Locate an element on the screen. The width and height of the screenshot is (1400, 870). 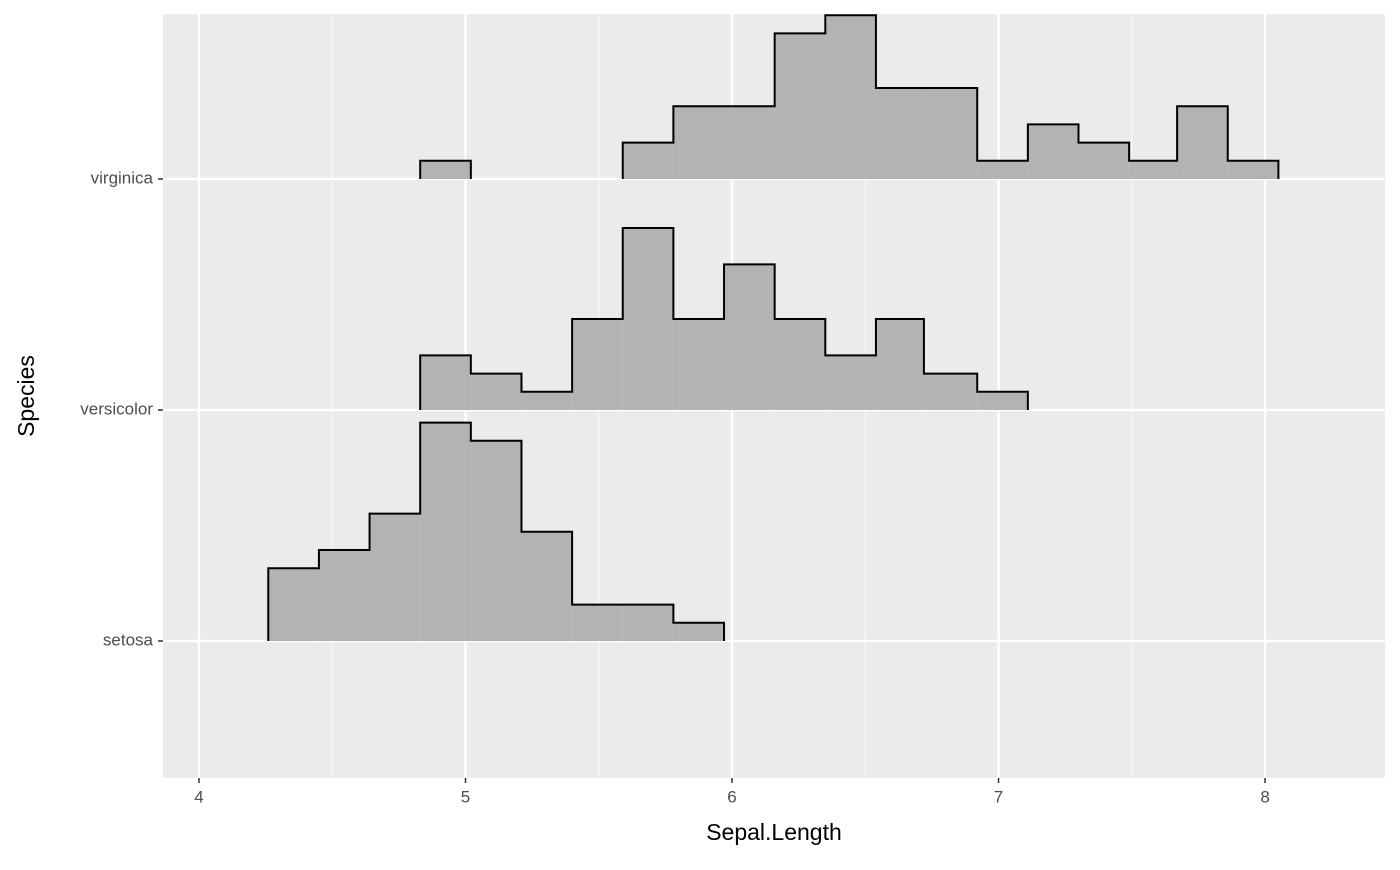
y-axis-title: Species is located at coordinates (26, 396).